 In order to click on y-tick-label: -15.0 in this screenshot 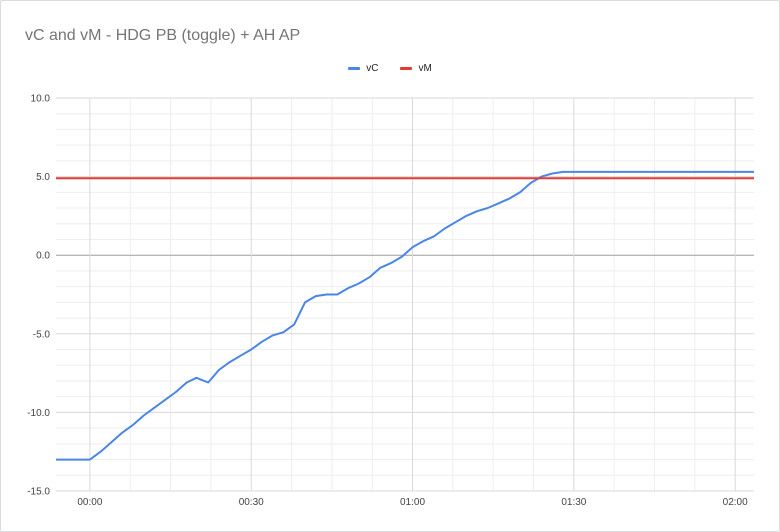, I will do `click(38, 492)`.